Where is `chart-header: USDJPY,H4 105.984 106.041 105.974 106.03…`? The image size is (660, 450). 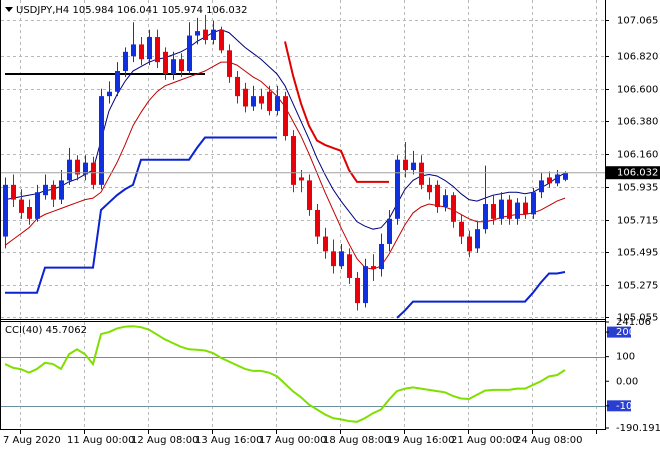 chart-header: USDJPY,H4 105.984 106.041 105.974 106.03… is located at coordinates (131, 10).